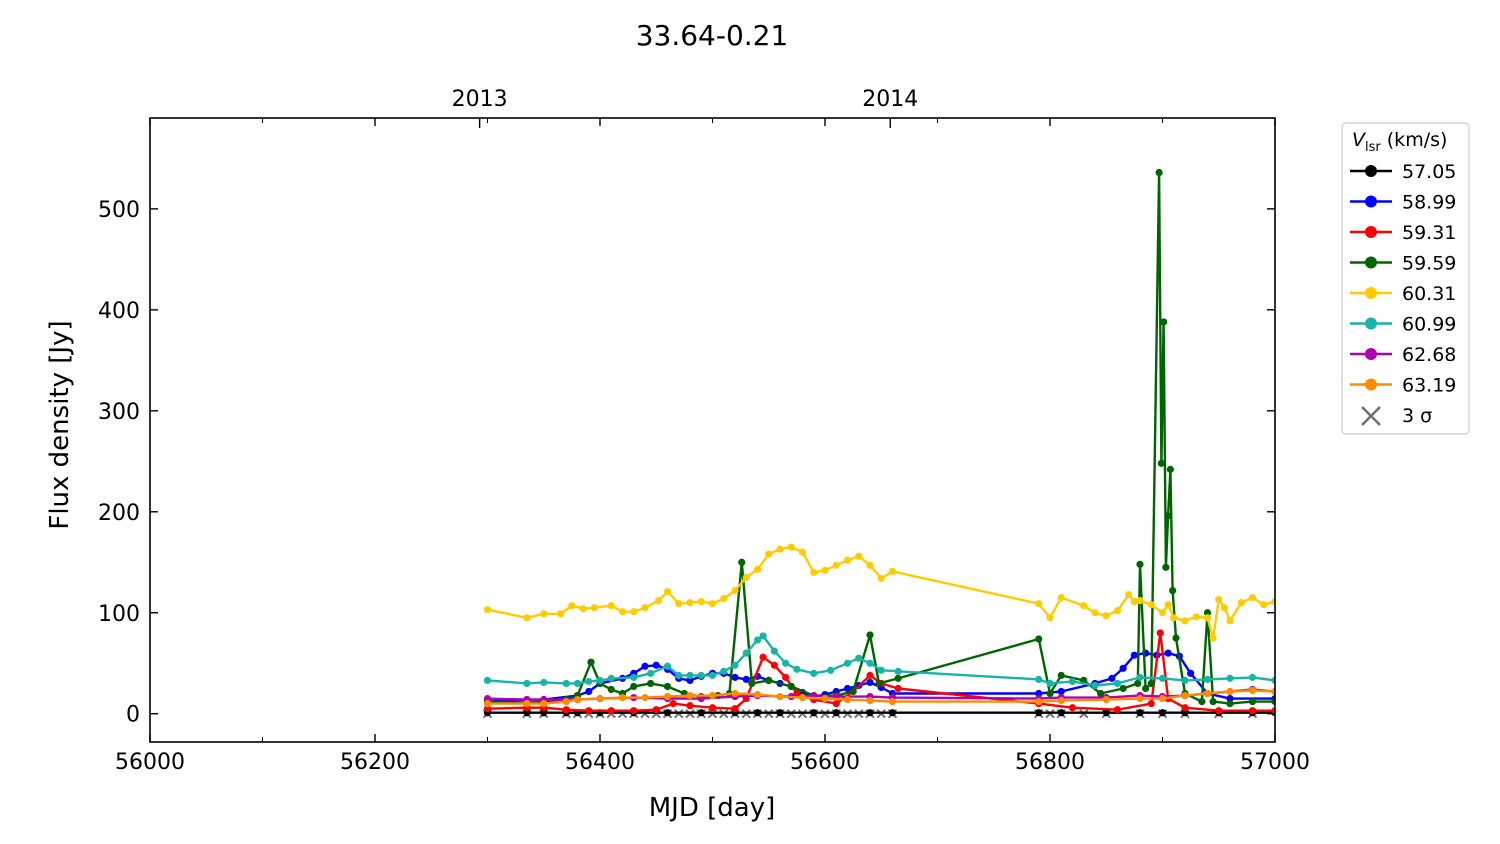 Image resolution: width=1500 pixels, height=844 pixels. I want to click on y-tick-label-0: 0, so click(133, 715).